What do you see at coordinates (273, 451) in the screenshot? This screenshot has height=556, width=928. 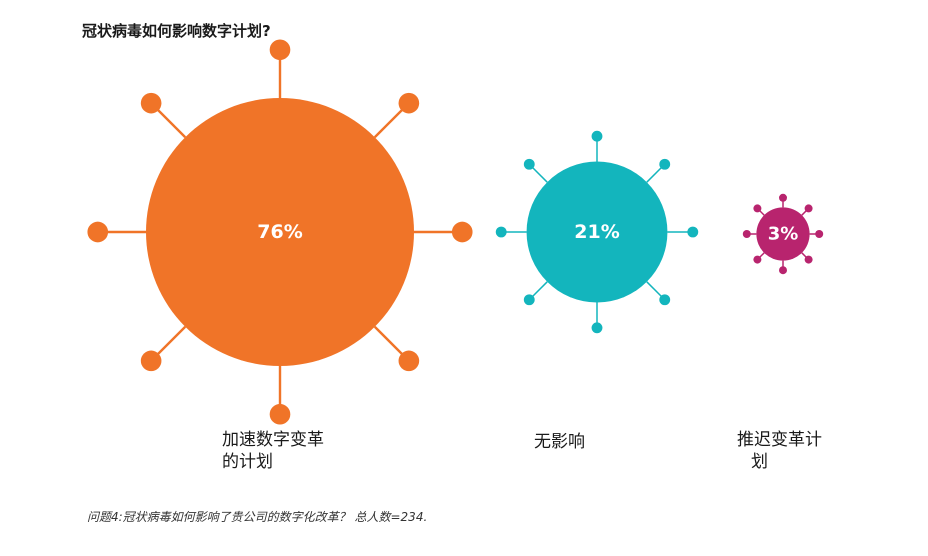 I see `category-label-accelerate: 加速数字变革 的计划` at bounding box center [273, 451].